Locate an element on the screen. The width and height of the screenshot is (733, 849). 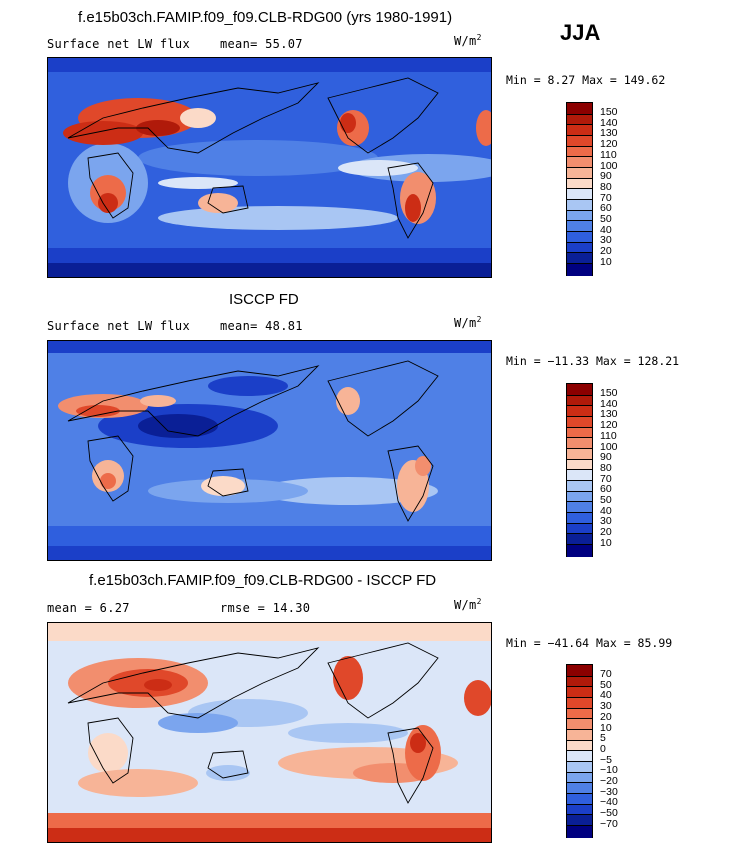
panel3-colorbar is located at coordinates (579, 751).